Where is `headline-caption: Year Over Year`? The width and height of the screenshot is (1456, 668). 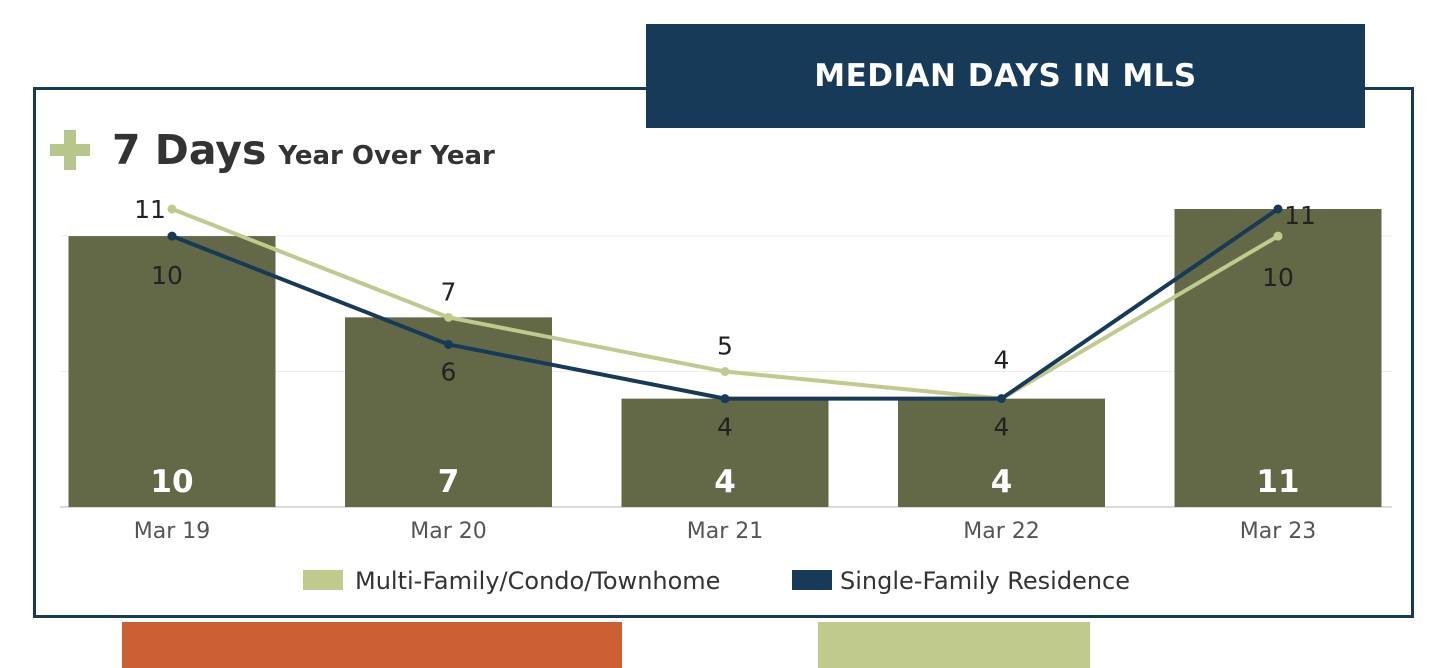 headline-caption: Year Over Year is located at coordinates (386, 156).